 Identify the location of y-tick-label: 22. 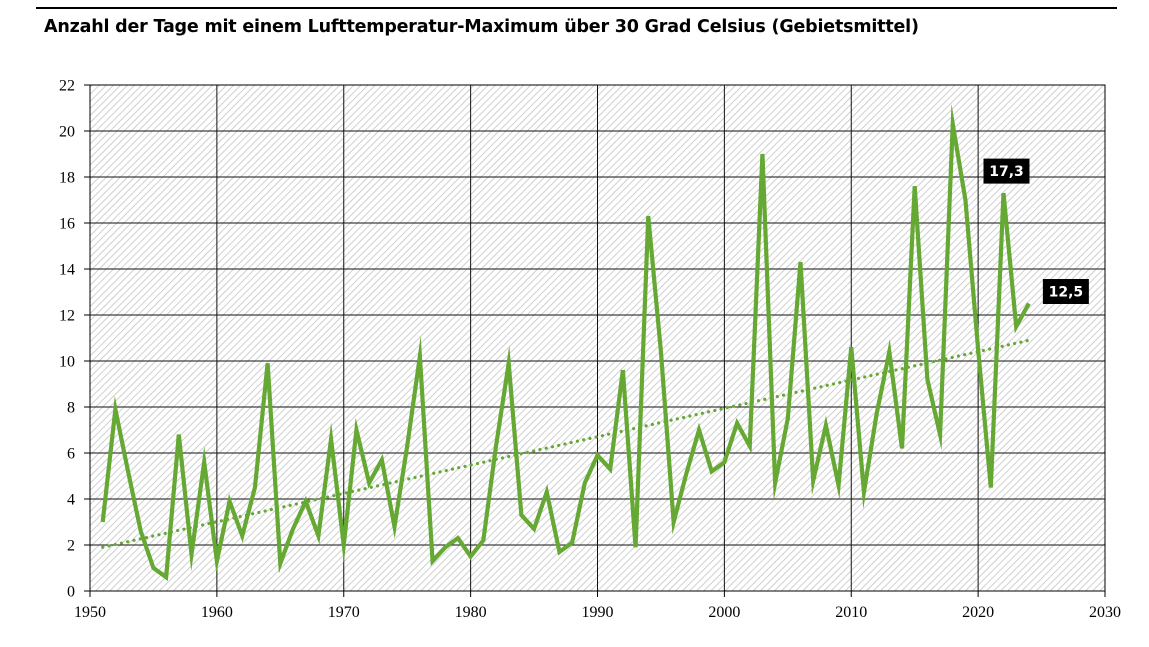
(67, 86).